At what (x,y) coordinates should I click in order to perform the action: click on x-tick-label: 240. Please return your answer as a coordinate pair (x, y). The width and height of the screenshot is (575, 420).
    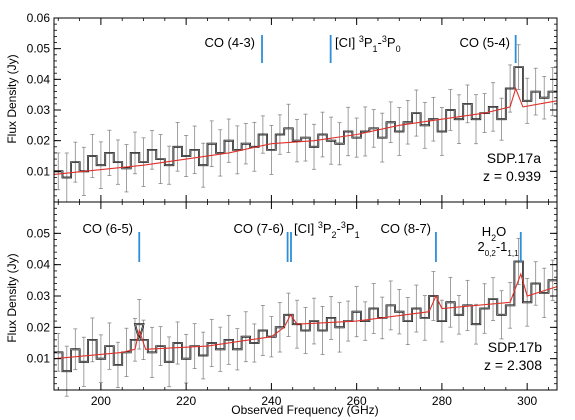
    Looking at the image, I should click on (271, 401).